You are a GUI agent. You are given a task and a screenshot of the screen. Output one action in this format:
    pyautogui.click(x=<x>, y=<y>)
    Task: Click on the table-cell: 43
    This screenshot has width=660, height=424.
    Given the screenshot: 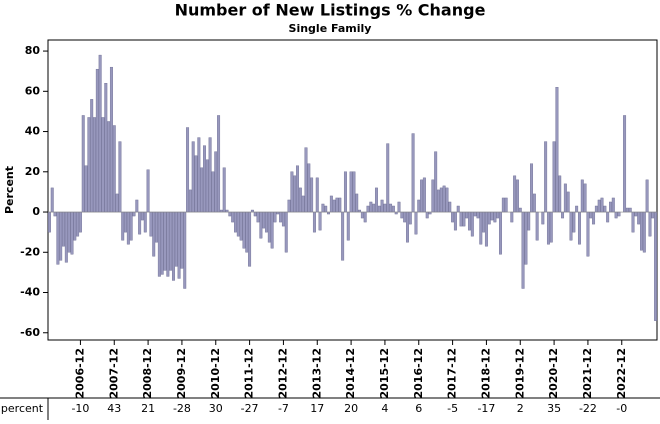 What is the action you would take?
    pyautogui.click(x=114, y=408)
    